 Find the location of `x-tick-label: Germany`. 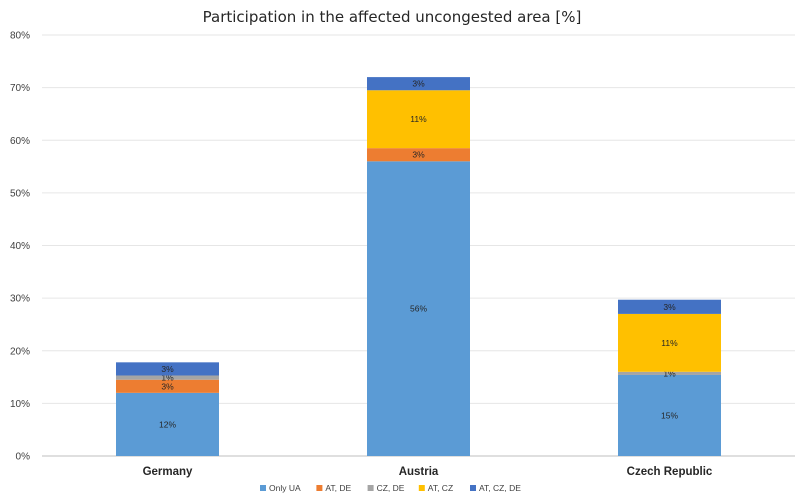

x-tick-label: Germany is located at coordinates (168, 472).